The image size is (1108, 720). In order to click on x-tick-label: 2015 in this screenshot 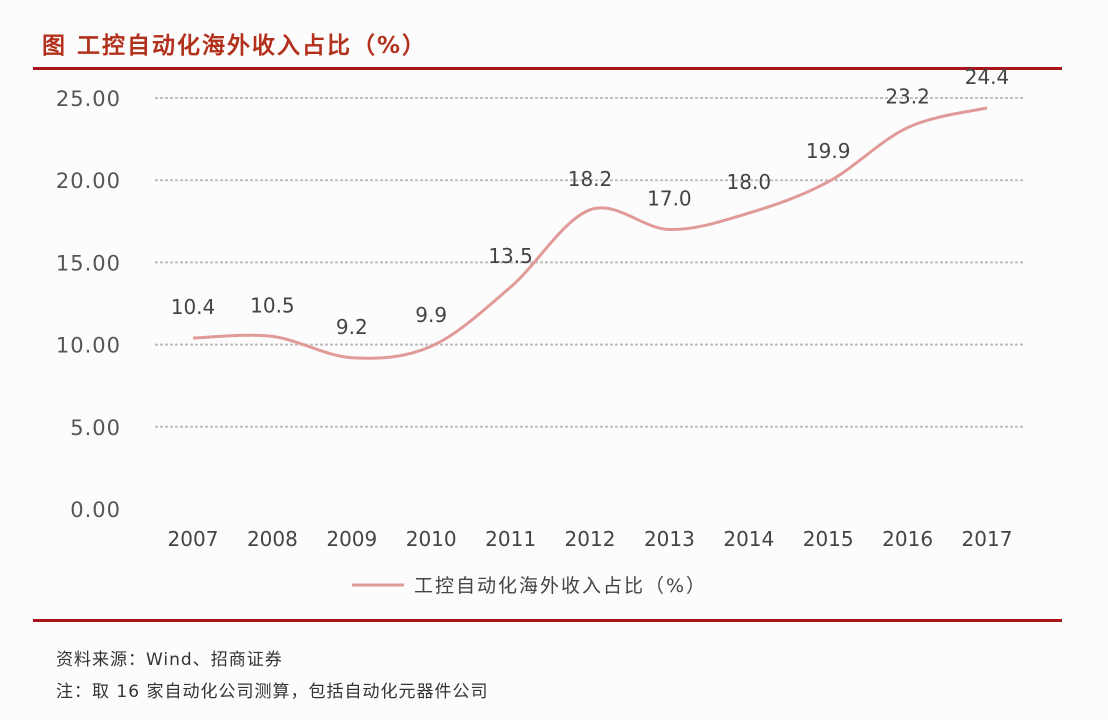, I will do `click(828, 539)`.